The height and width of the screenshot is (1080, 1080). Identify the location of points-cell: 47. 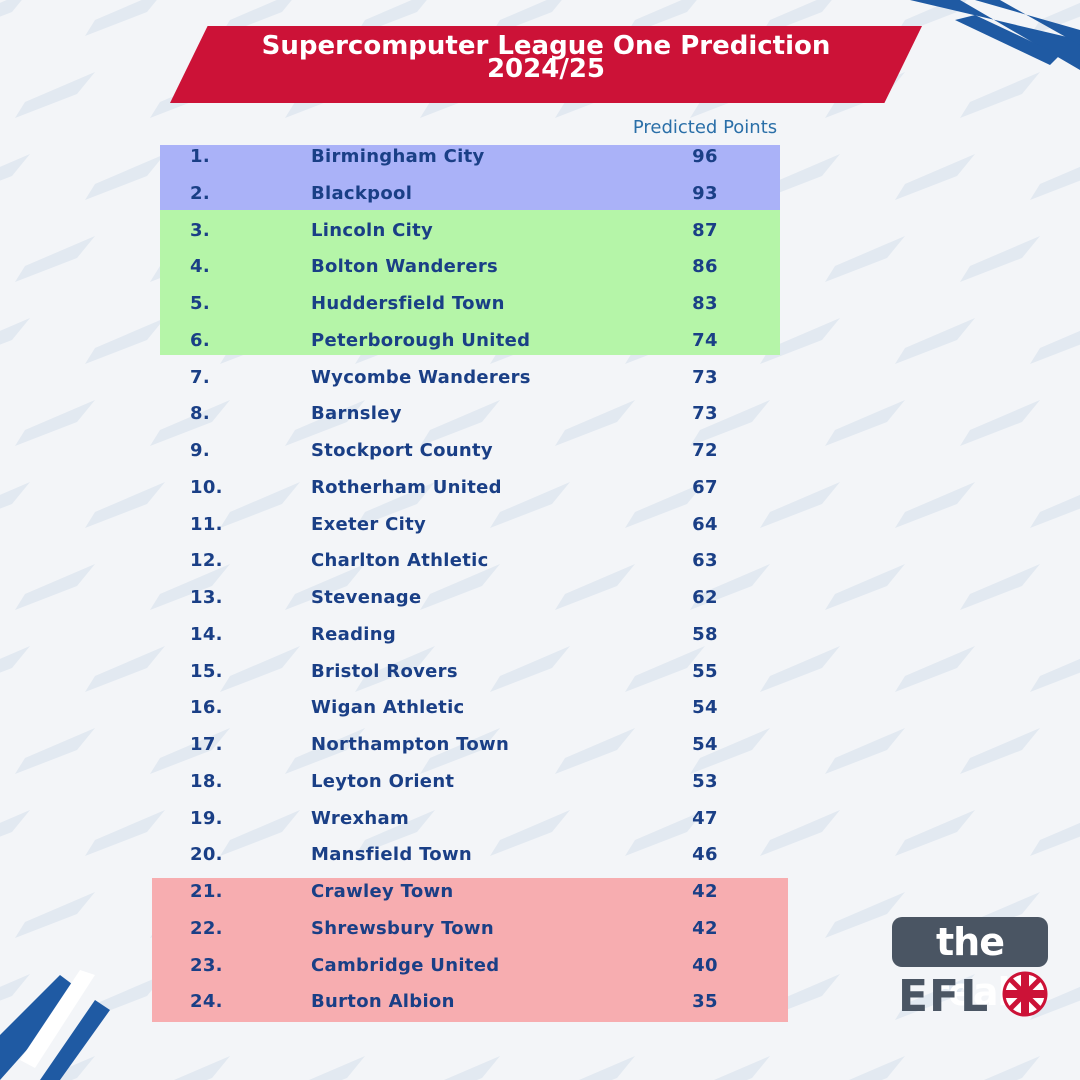
(705, 818).